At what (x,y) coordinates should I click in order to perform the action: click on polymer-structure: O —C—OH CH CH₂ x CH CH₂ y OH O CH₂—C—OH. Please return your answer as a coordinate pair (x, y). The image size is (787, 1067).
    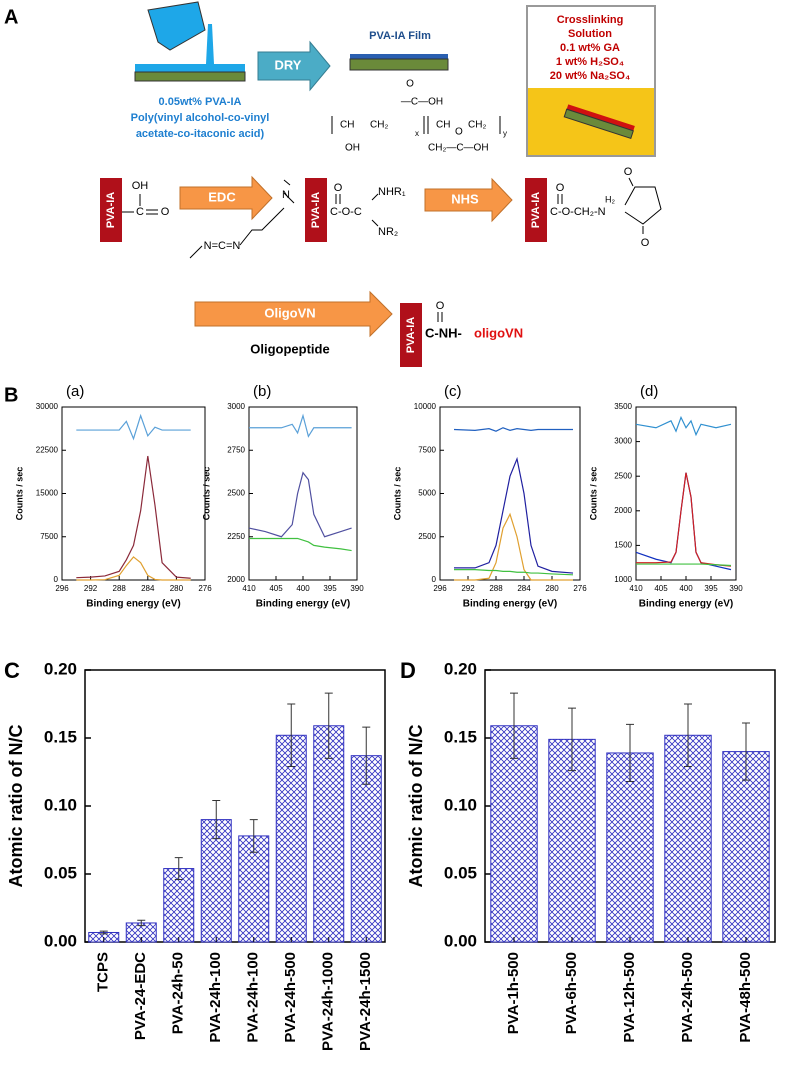
    Looking at the image, I should click on (419, 116).